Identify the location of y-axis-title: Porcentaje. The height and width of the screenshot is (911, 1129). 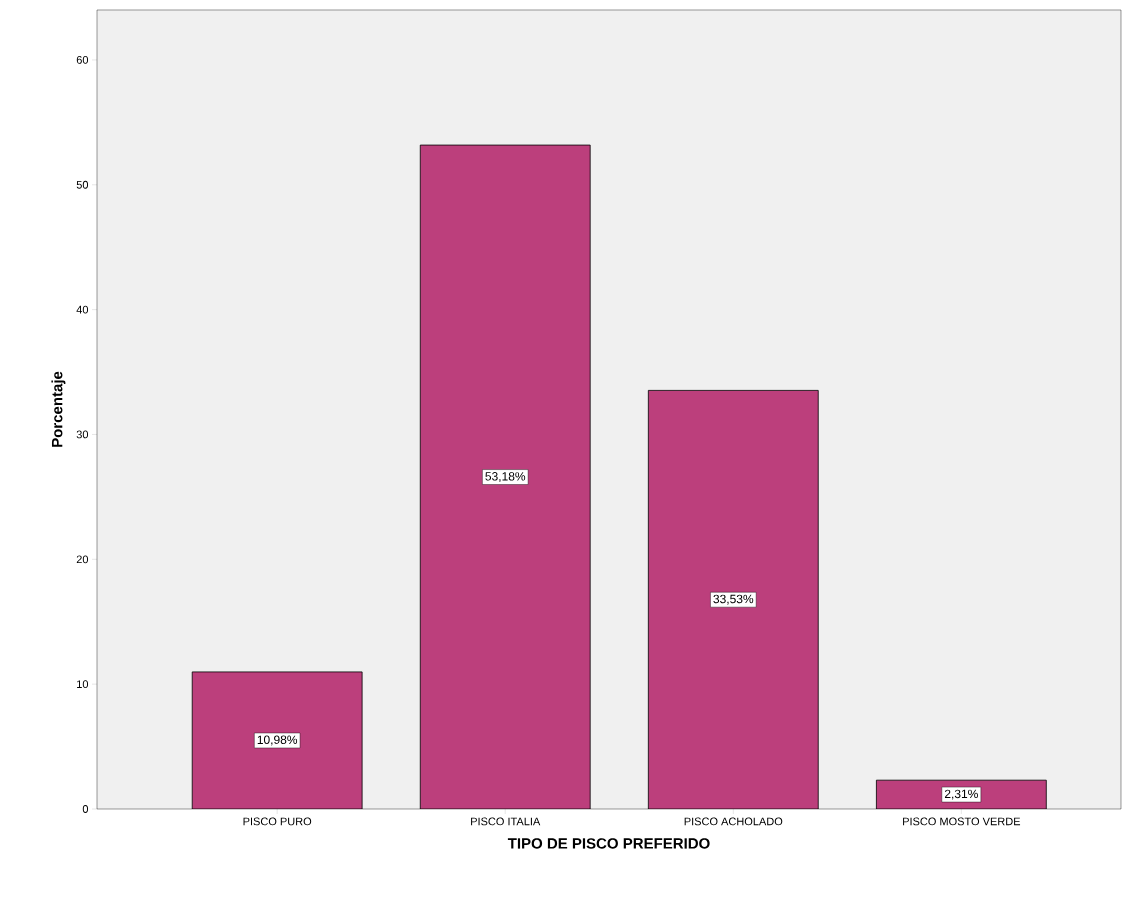
(58, 409).